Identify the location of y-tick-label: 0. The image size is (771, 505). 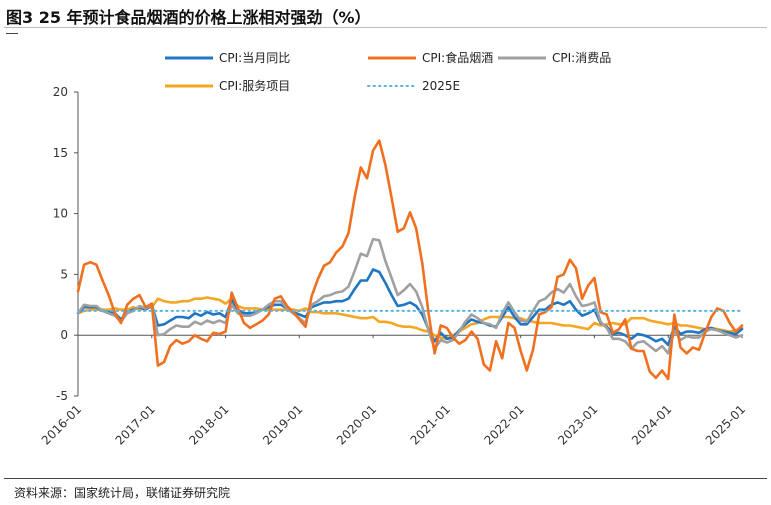
(64, 335).